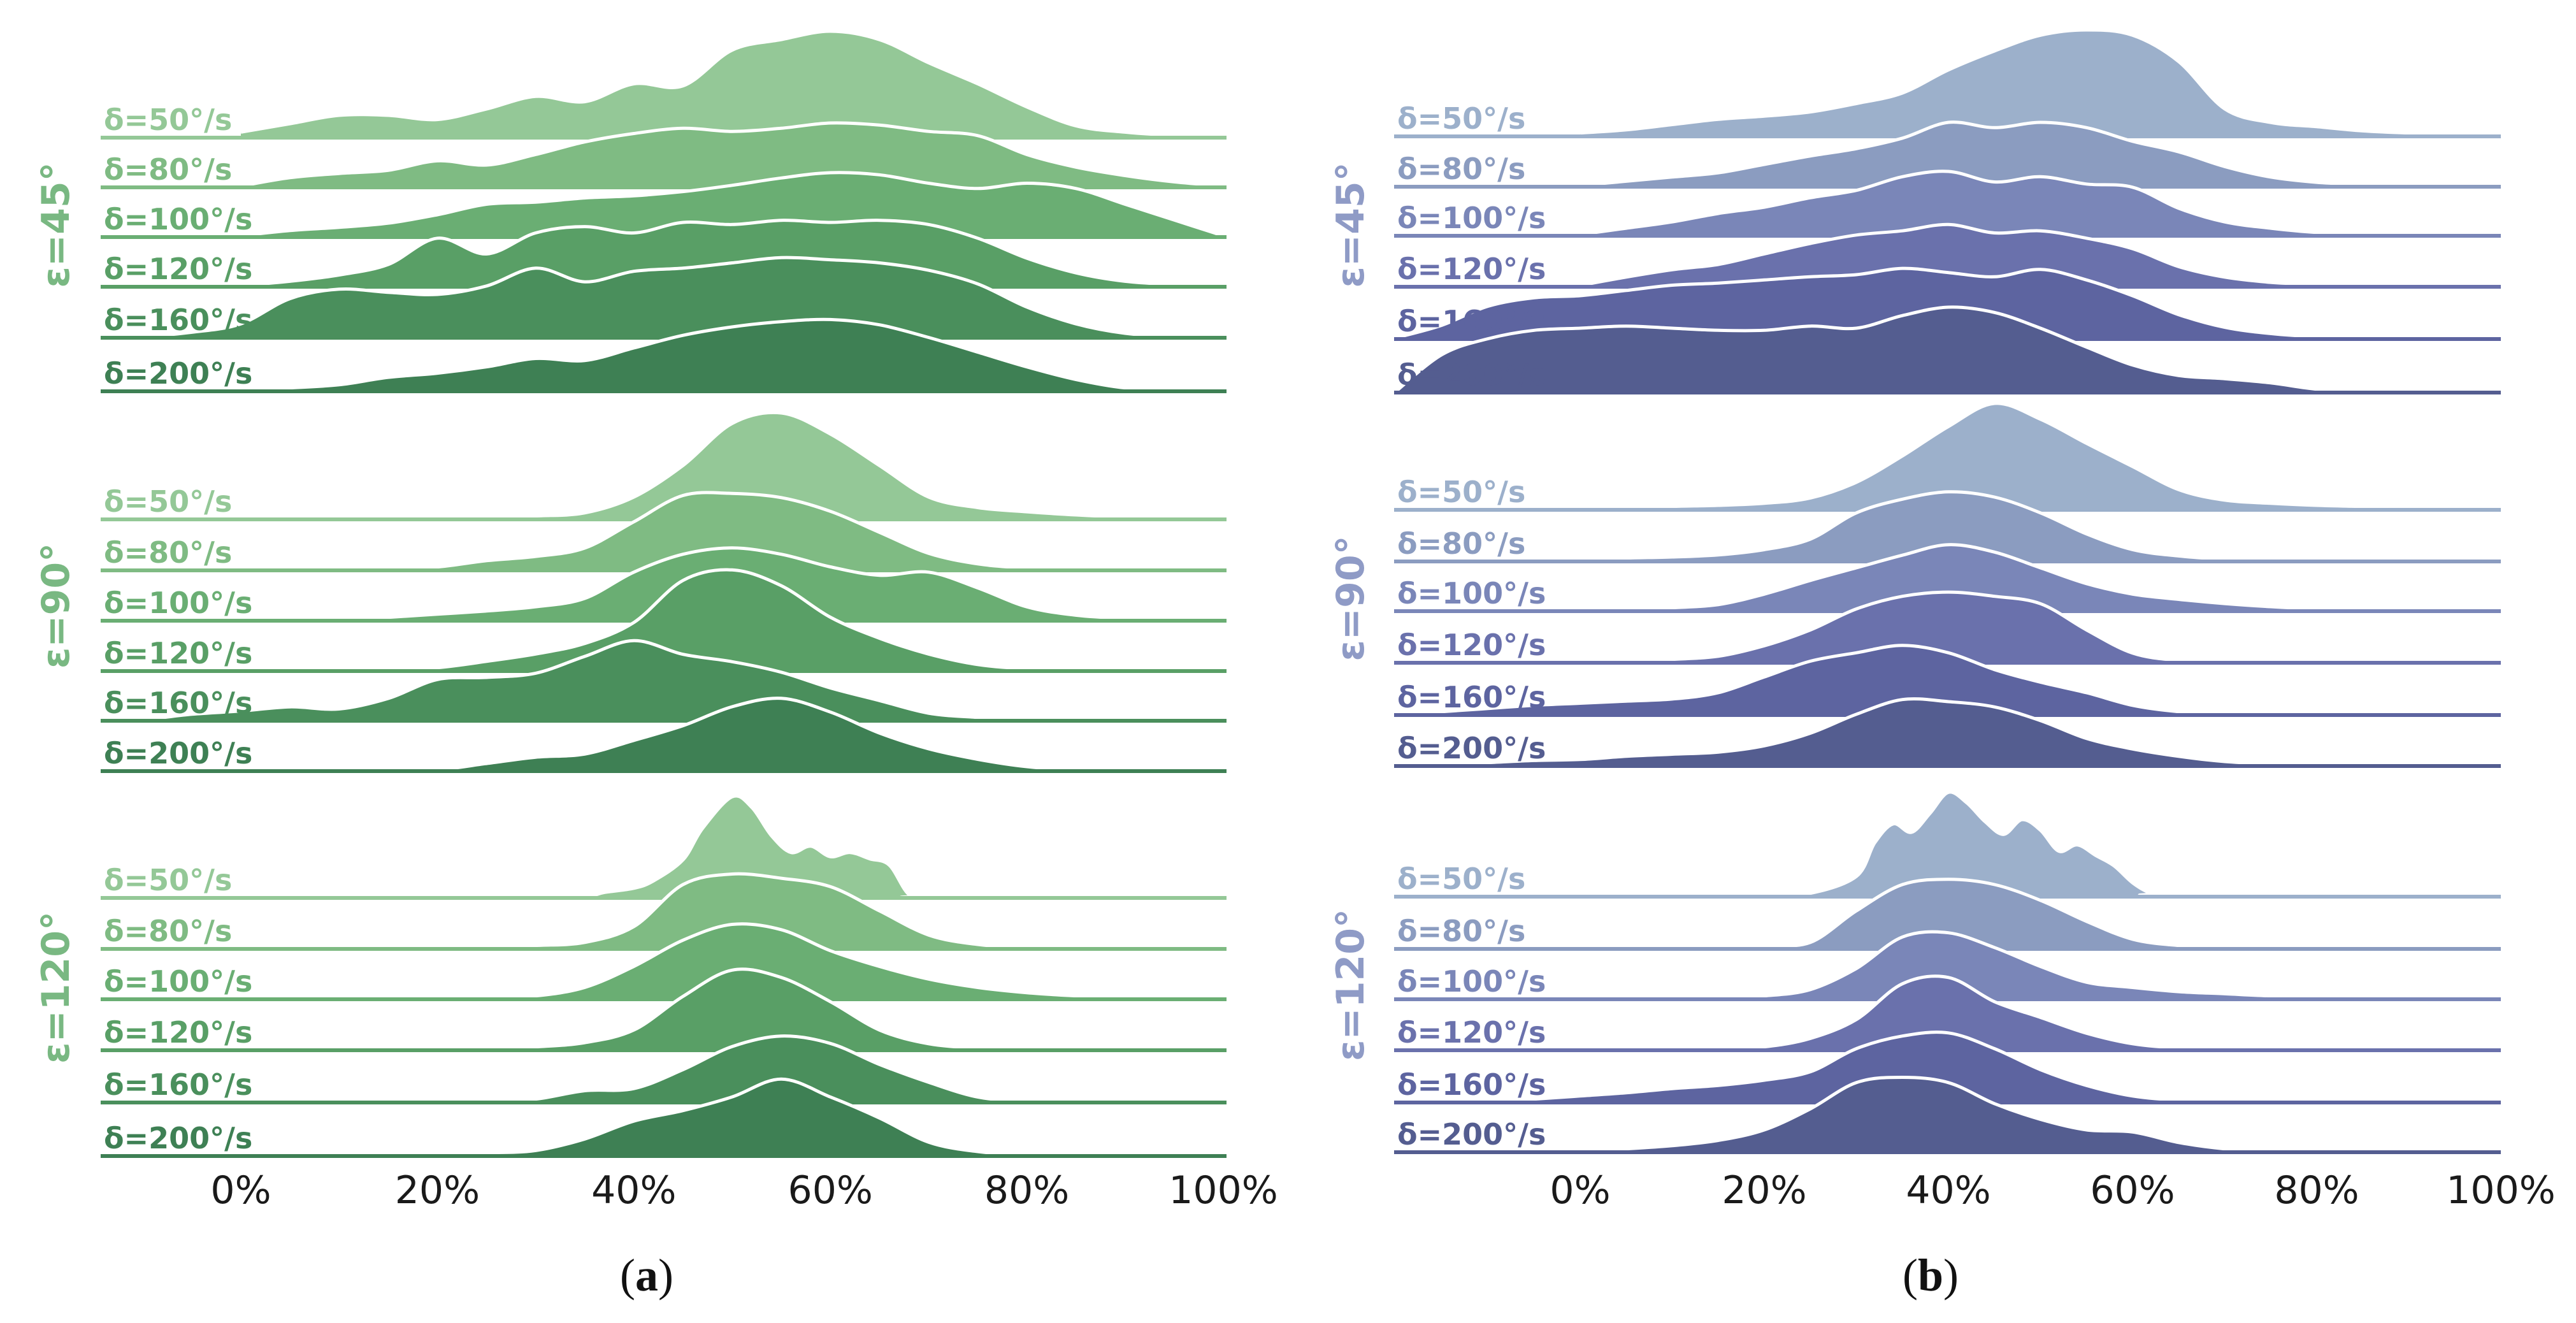  I want to click on ridge-row: δ=80°/s, so click(664, 155).